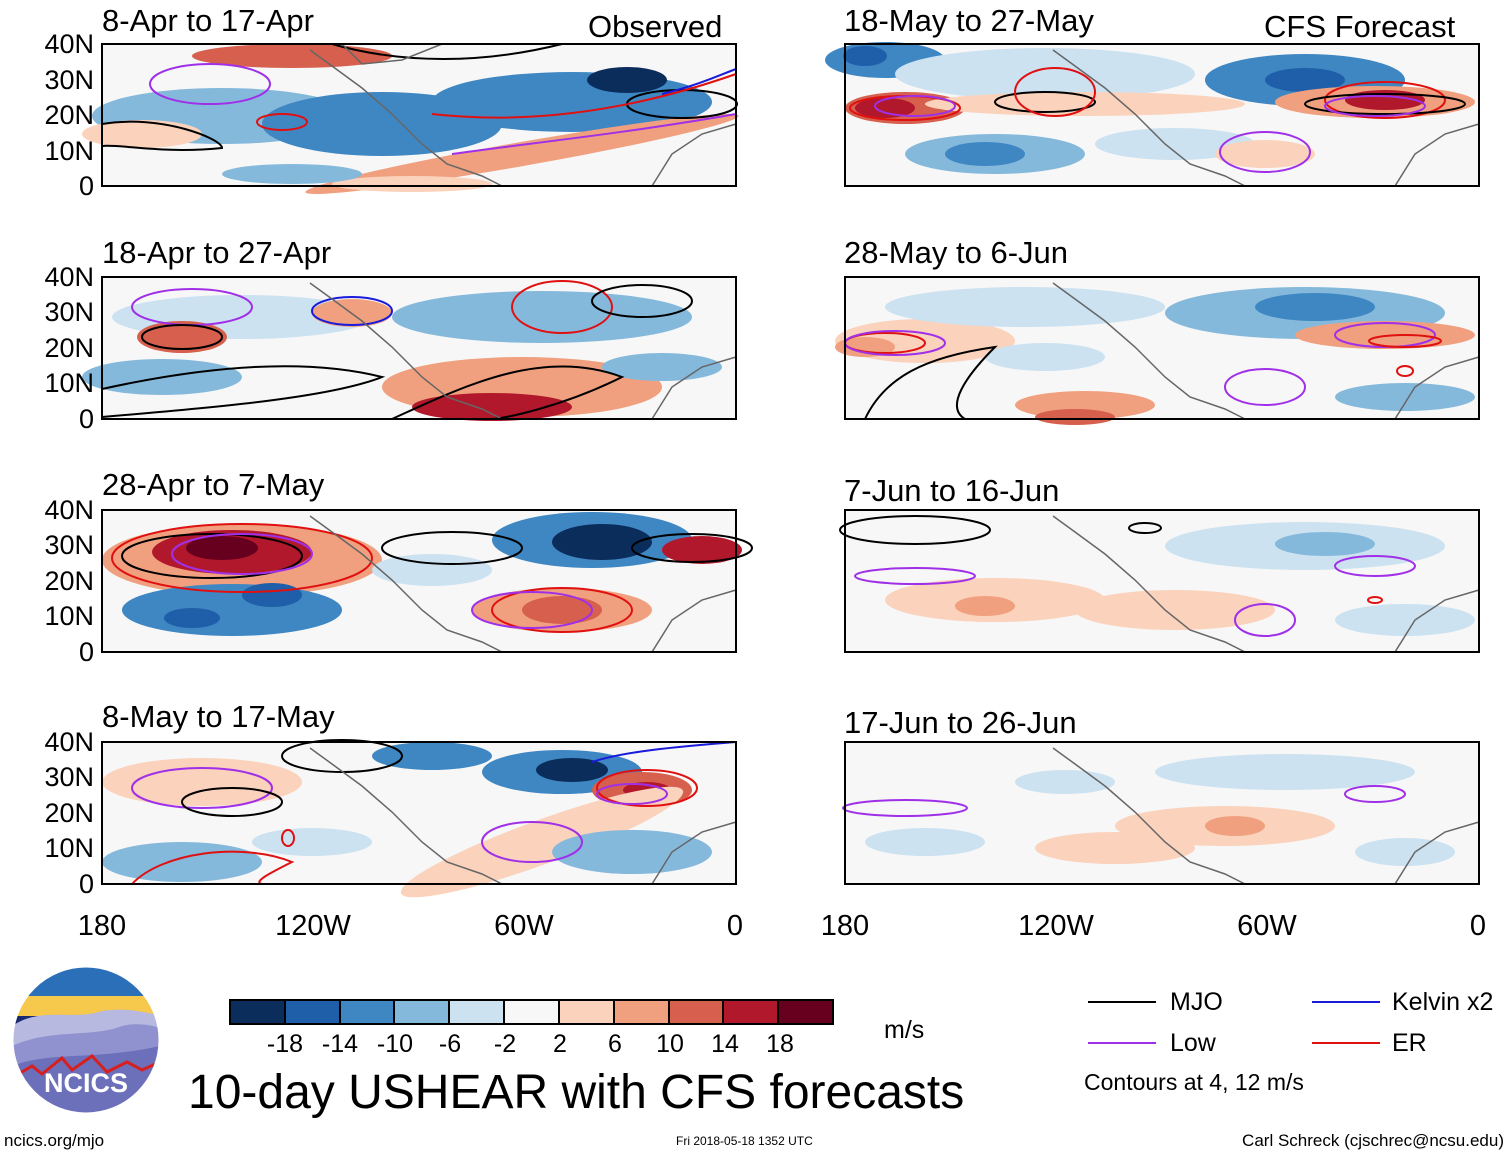  I want to click on panel-title: 8-Apr to 17-Apr, so click(208, 20).